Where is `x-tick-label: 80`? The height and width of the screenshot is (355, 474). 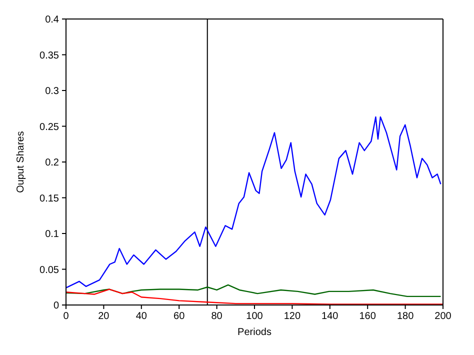
x-tick-label: 80 is located at coordinates (217, 316).